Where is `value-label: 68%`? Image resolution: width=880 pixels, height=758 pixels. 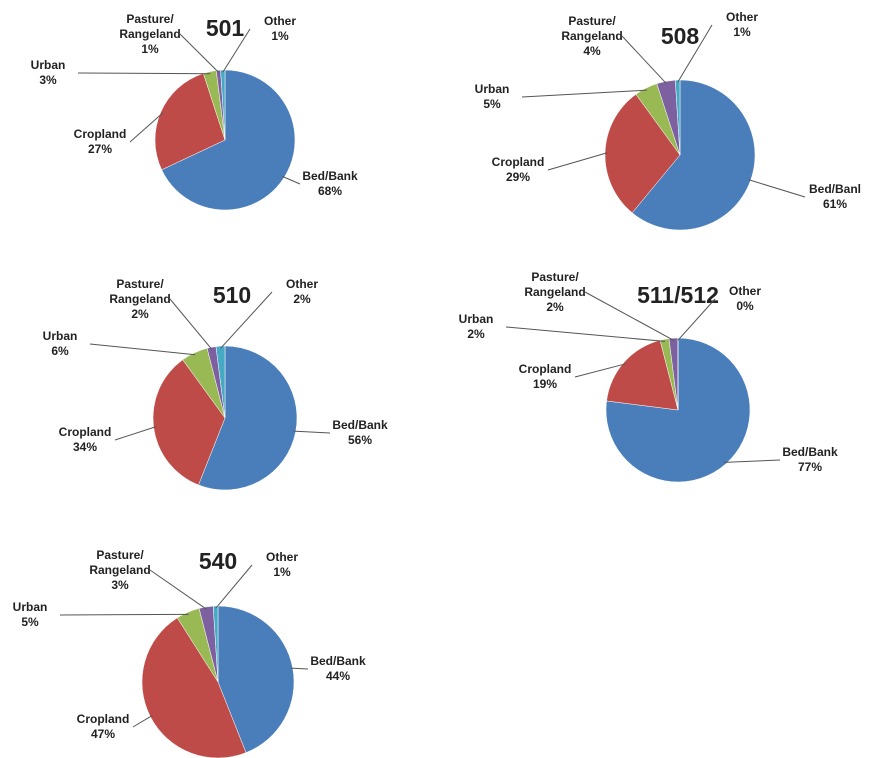
value-label: 68% is located at coordinates (330, 191).